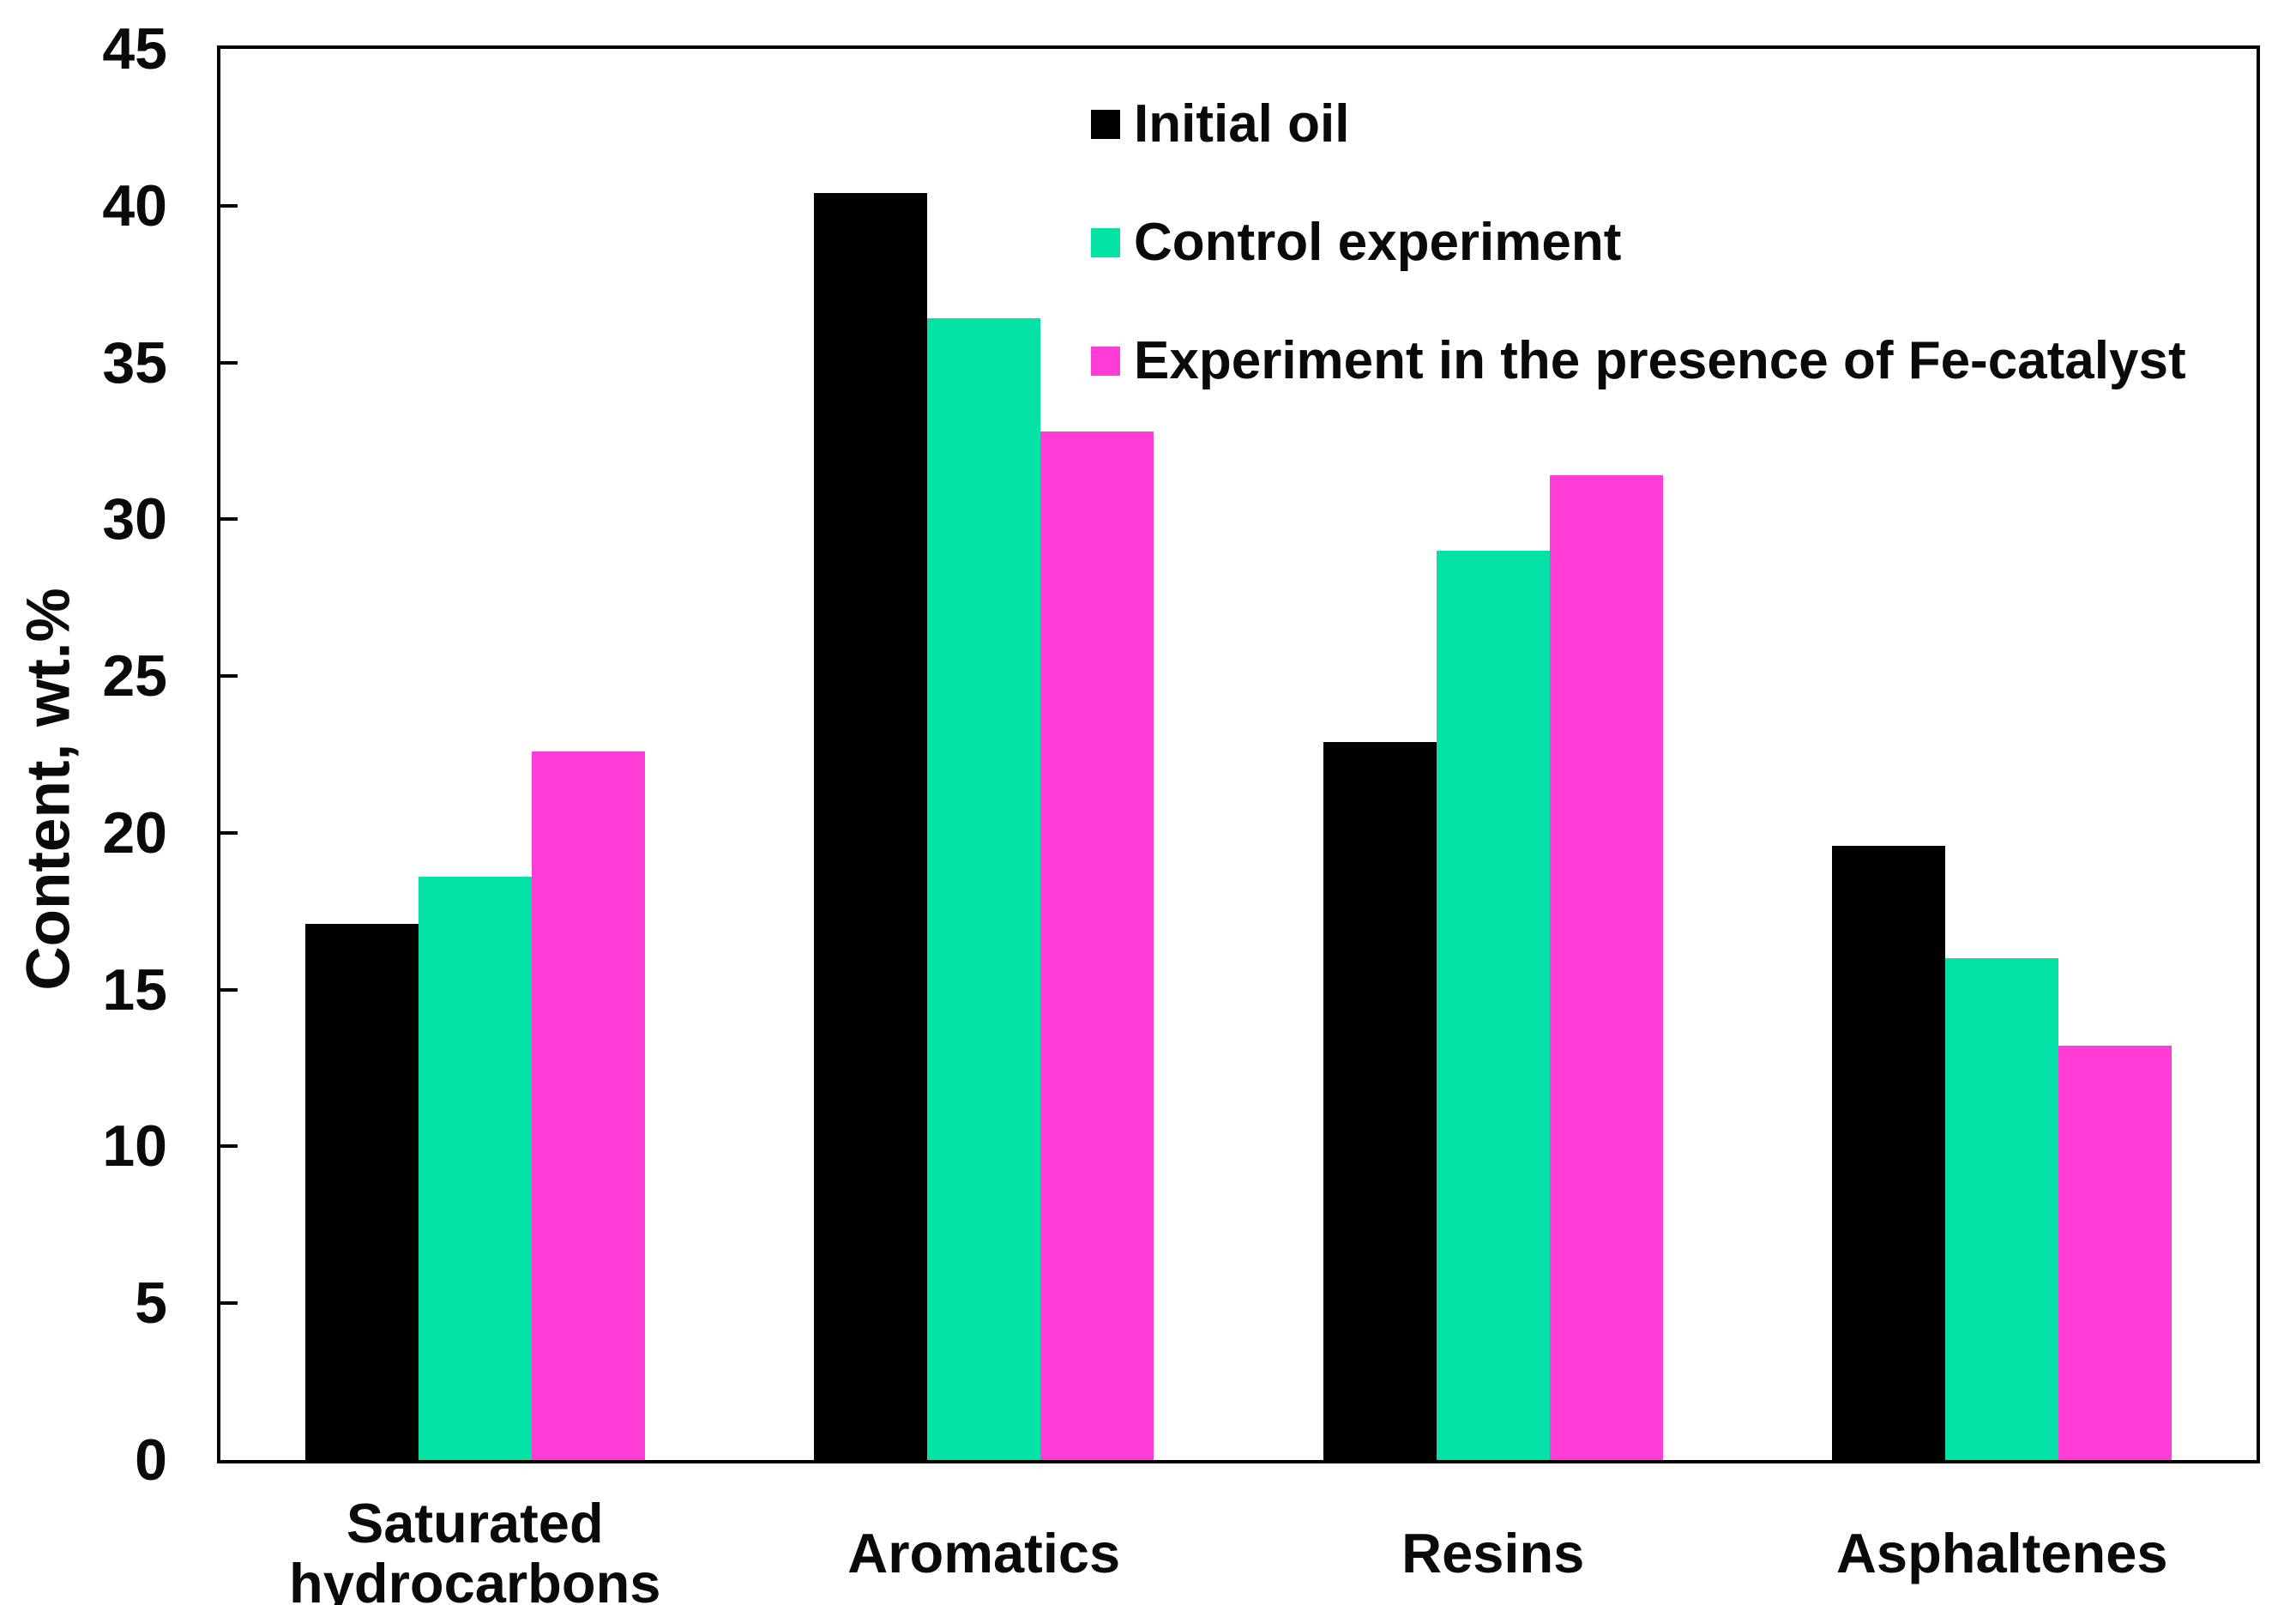  What do you see at coordinates (2002, 1209) in the screenshot?
I see `bar-control-experiment-asphaltenes` at bounding box center [2002, 1209].